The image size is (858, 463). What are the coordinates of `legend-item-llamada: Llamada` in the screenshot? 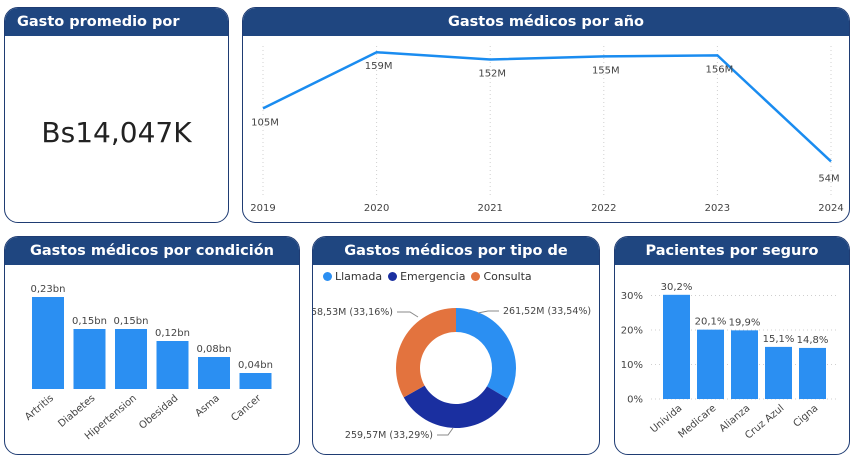 It's located at (352, 276).